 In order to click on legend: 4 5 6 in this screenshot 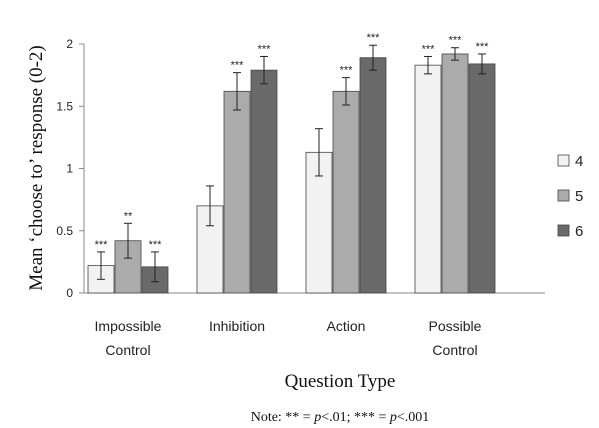, I will do `click(570, 196)`.